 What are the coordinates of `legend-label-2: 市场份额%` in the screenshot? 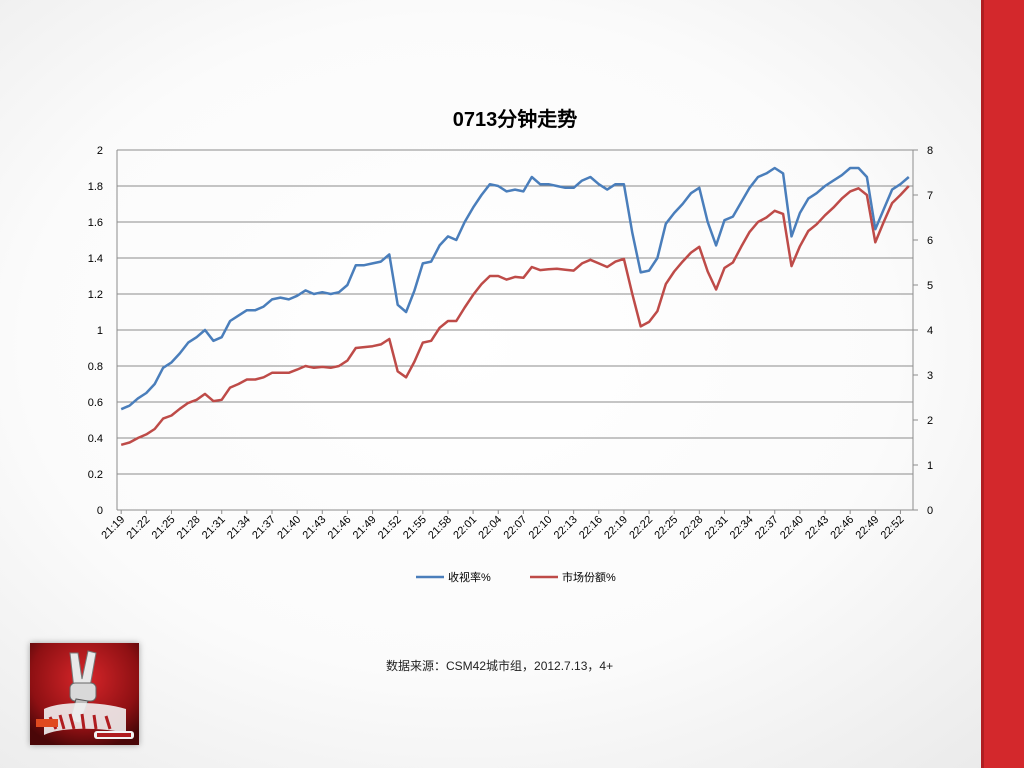 It's located at (589, 577).